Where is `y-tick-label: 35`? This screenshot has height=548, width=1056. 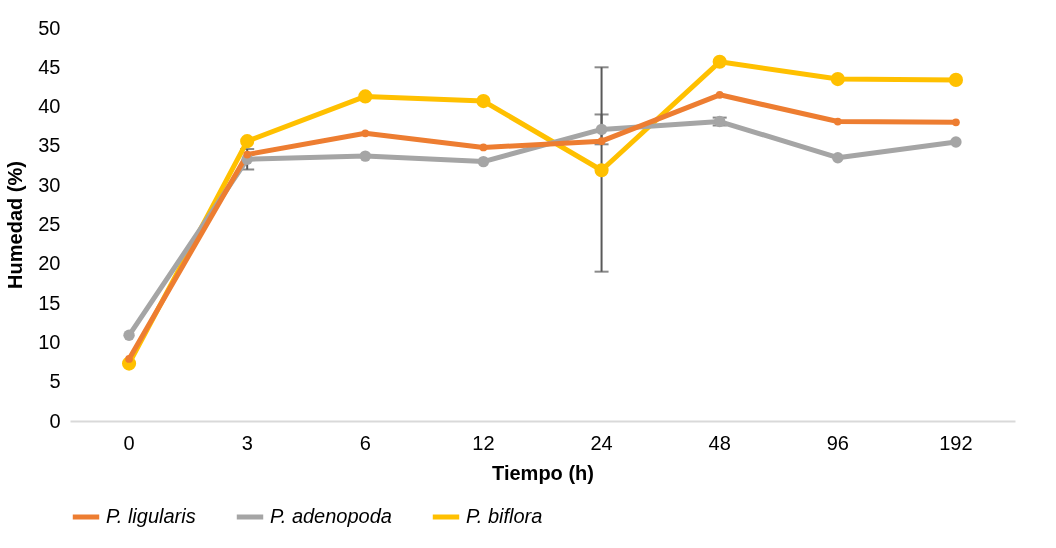 y-tick-label: 35 is located at coordinates (49, 145).